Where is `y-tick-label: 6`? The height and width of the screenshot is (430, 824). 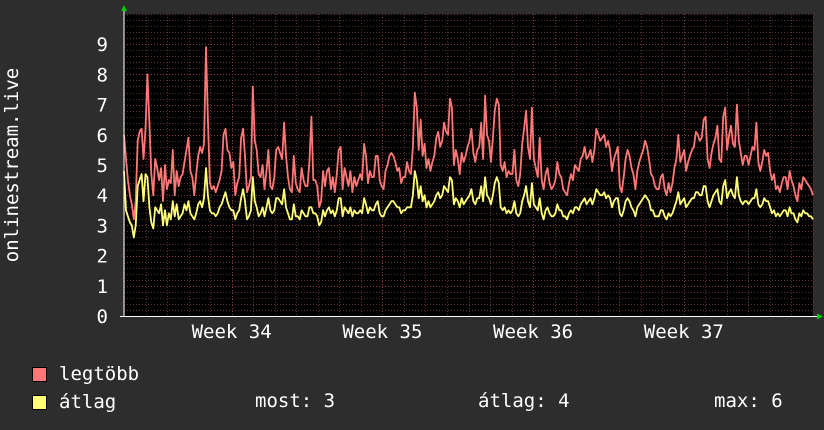
y-tick-label: 6 is located at coordinates (102, 136).